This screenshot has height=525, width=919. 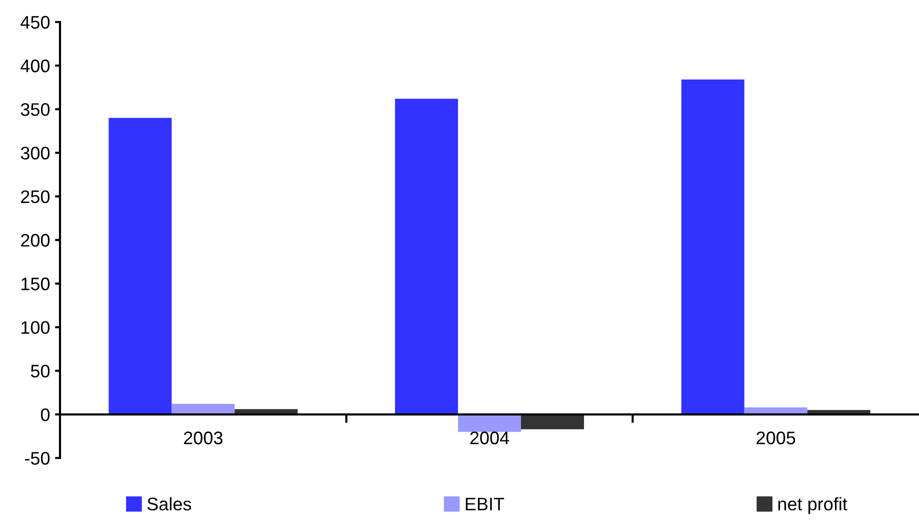 I want to click on y-tick-label: 400, so click(x=35, y=66).